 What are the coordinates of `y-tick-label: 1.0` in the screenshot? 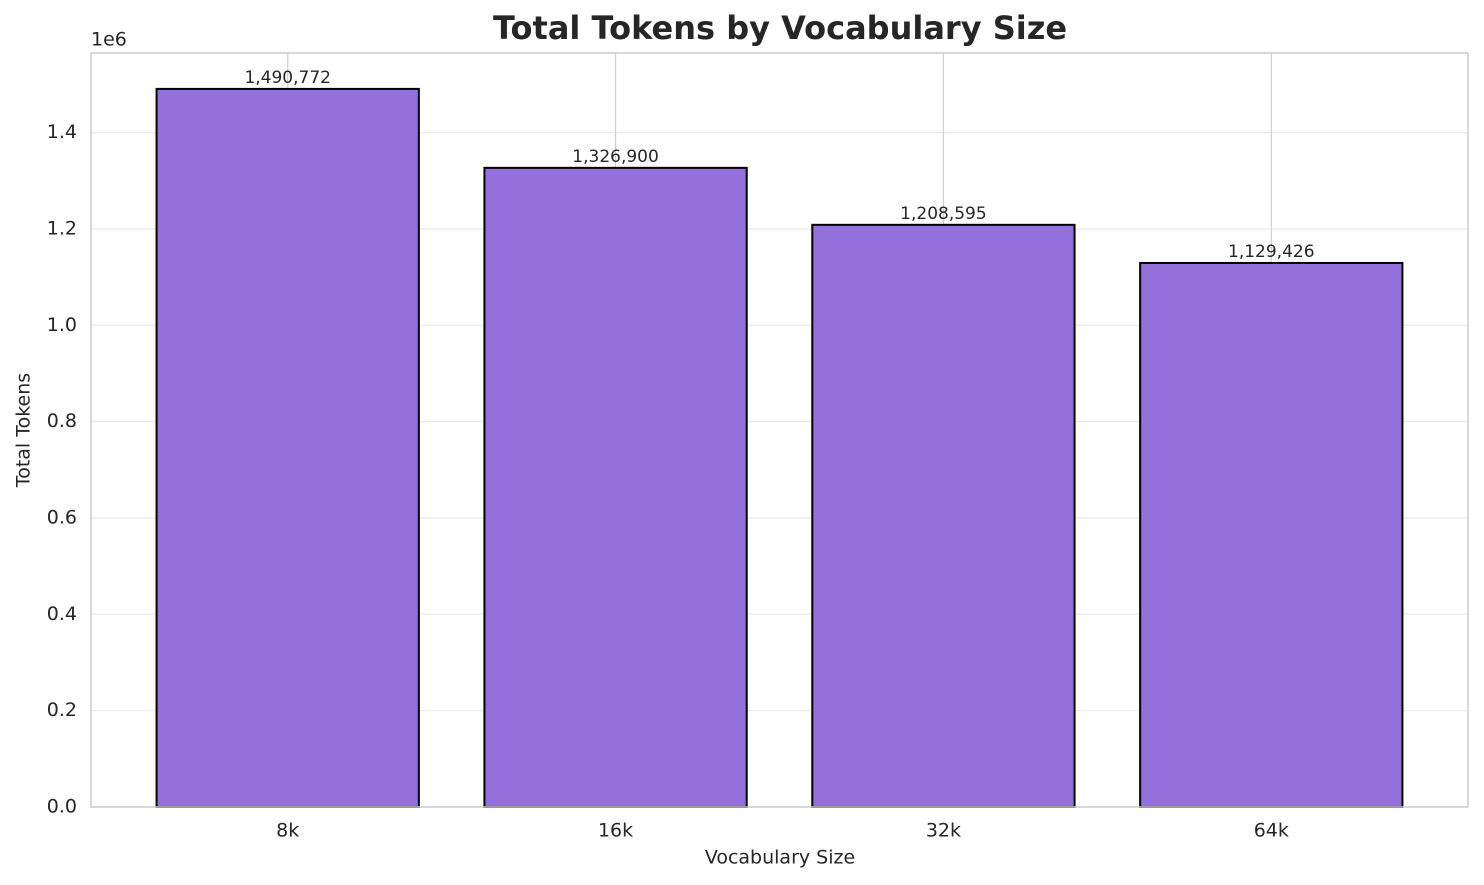 It's located at (62, 325).